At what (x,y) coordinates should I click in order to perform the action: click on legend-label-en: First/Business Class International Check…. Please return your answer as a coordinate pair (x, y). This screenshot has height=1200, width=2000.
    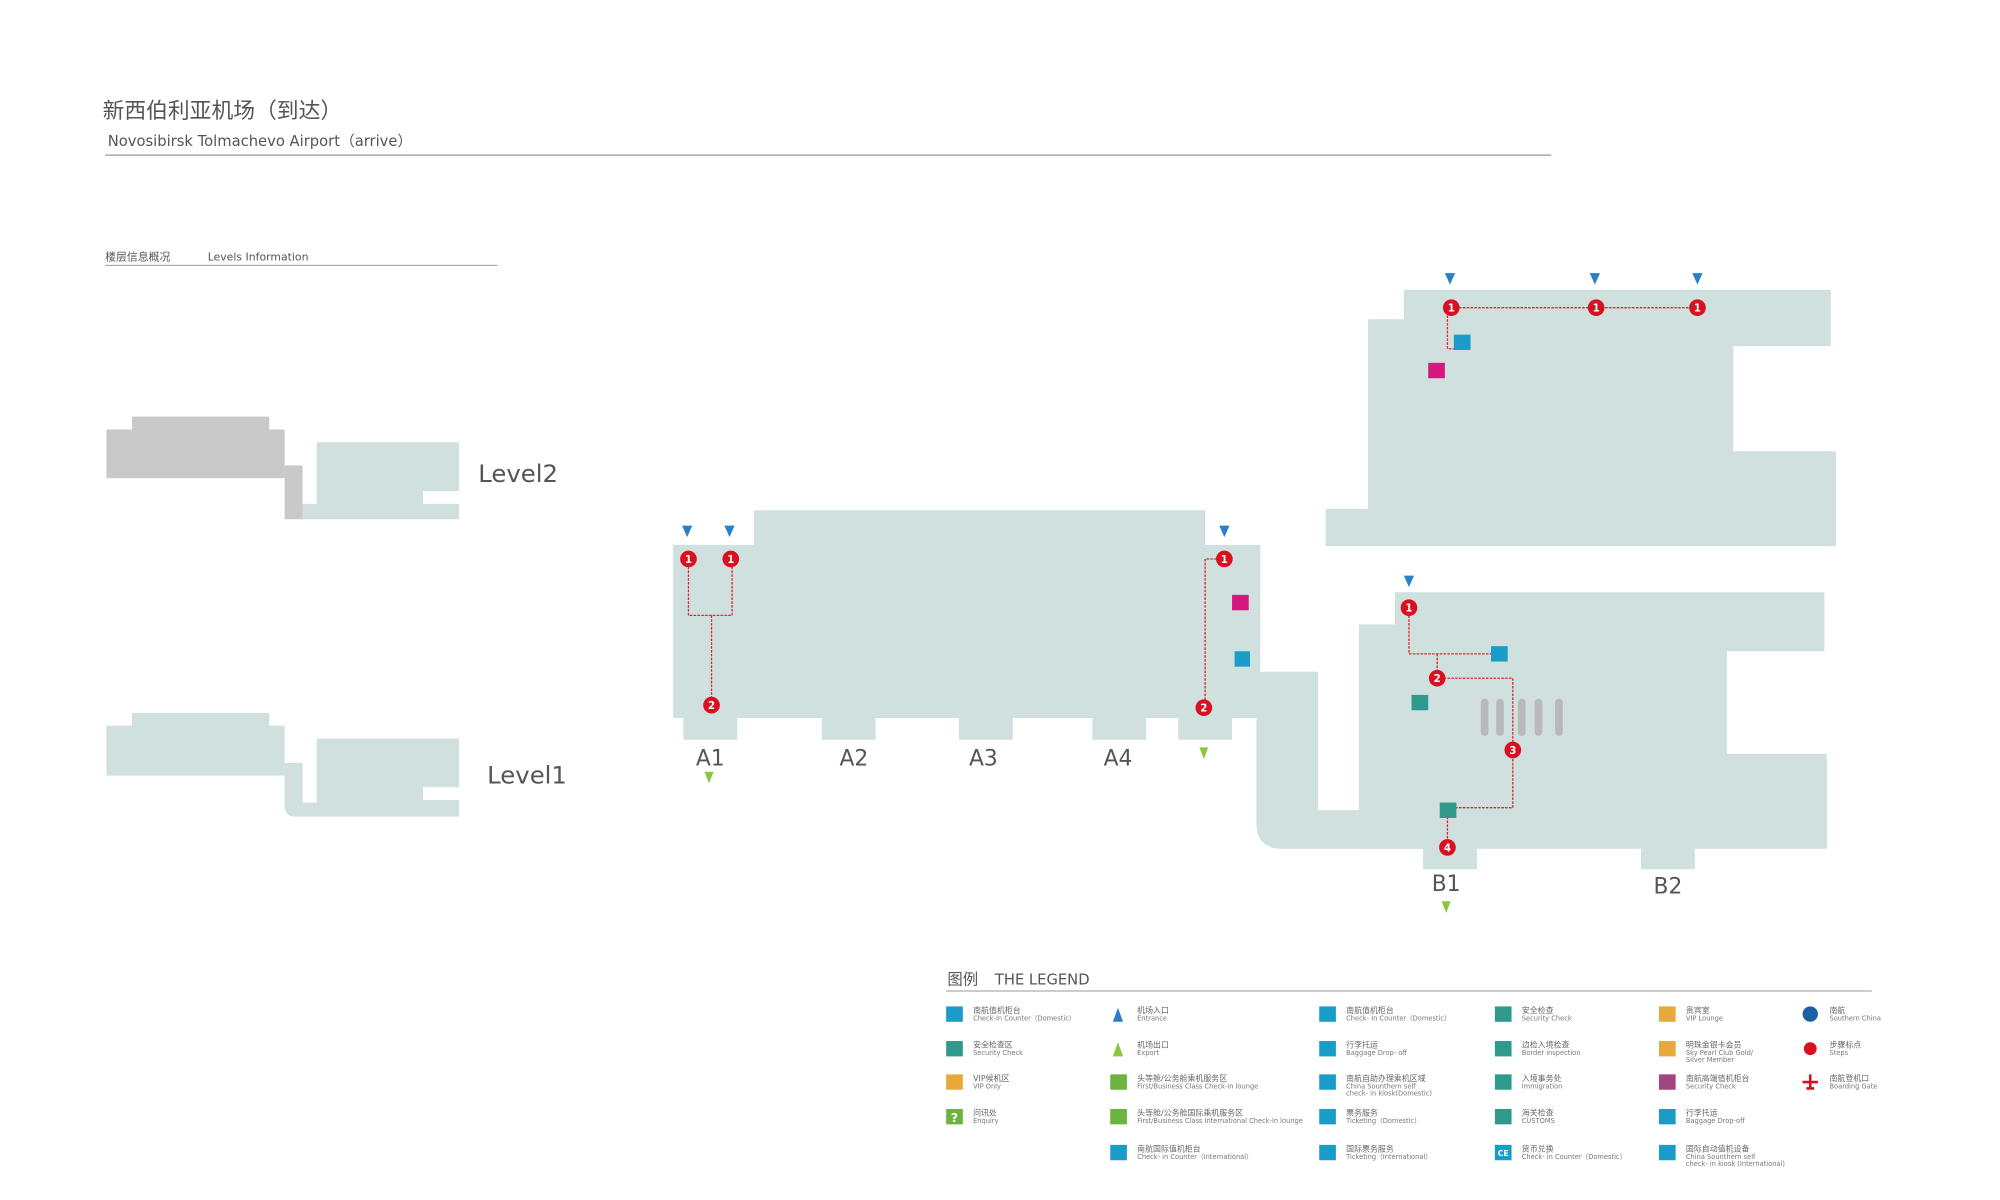
    Looking at the image, I should click on (1220, 1121).